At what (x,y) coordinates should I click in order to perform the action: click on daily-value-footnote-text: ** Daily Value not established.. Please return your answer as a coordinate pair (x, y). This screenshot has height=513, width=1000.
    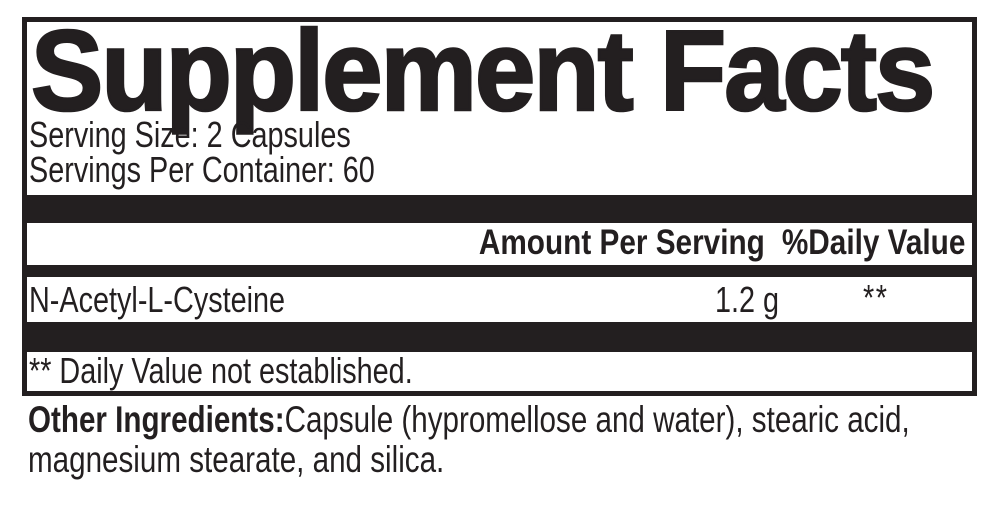
    Looking at the image, I should click on (221, 370).